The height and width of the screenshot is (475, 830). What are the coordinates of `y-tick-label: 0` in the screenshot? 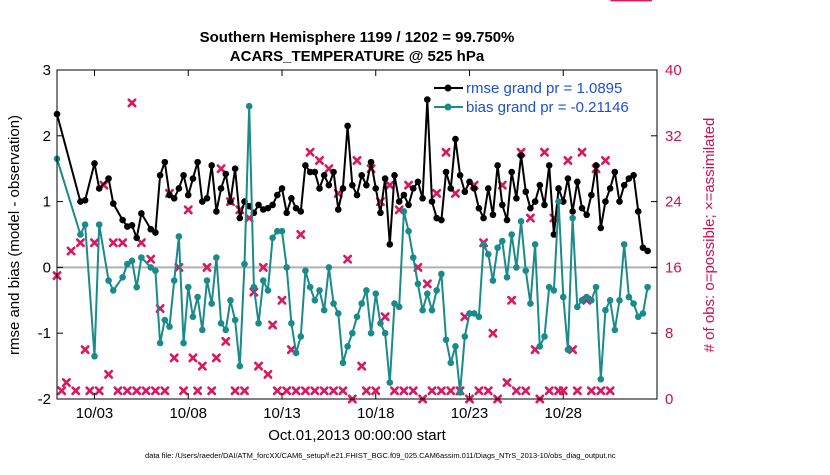 It's located at (47, 267).